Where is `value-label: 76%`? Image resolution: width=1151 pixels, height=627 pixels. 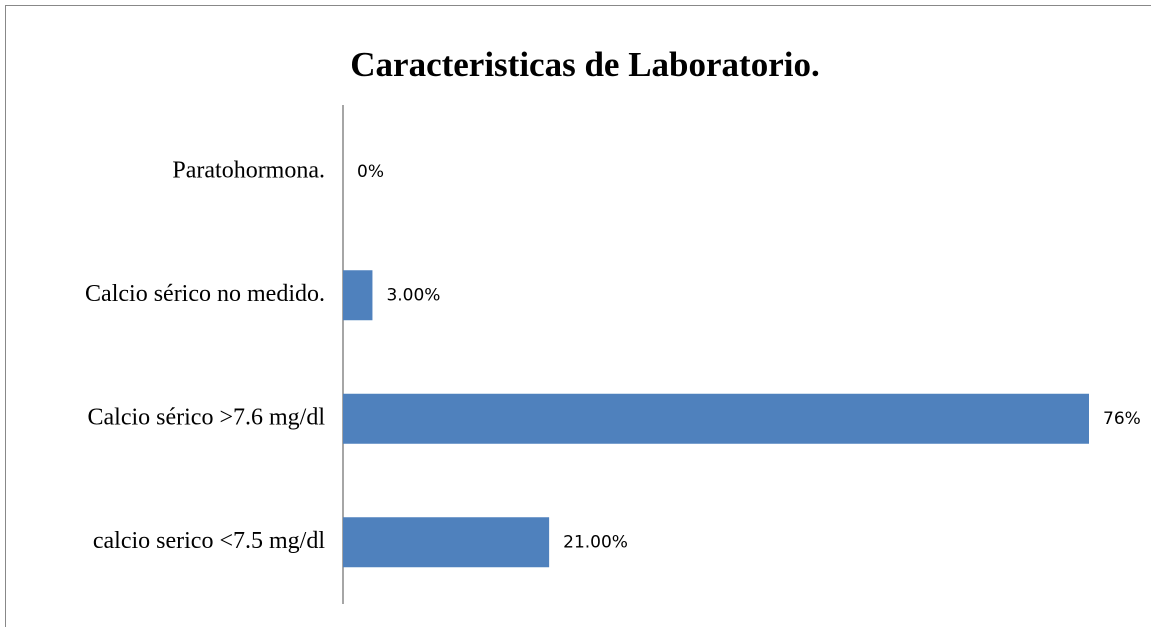 value-label: 76% is located at coordinates (1122, 419).